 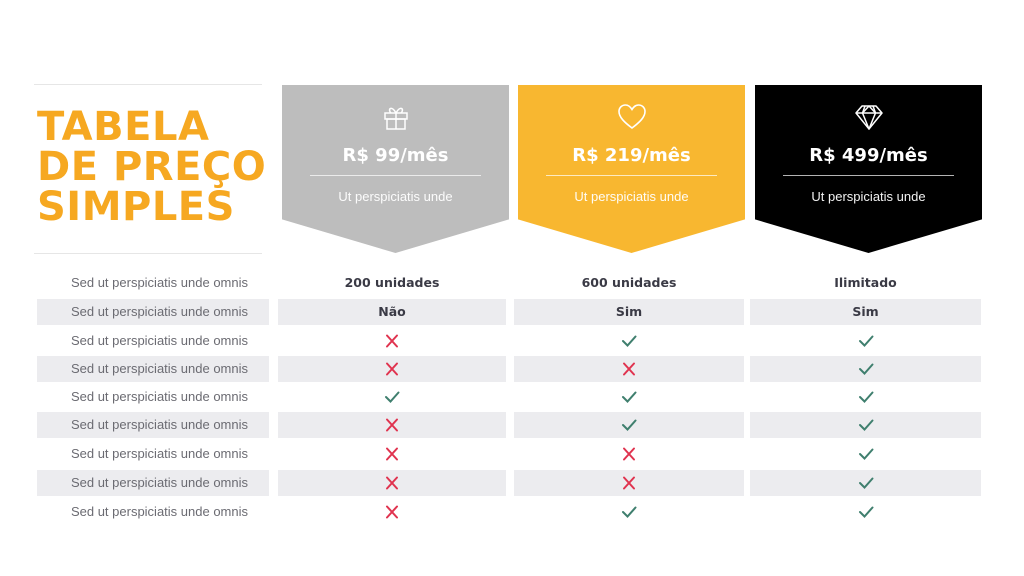 What do you see at coordinates (512, 312) in the screenshot?
I see `table-row: Sed ut perspiciatis unde omnis Não Sim Sim` at bounding box center [512, 312].